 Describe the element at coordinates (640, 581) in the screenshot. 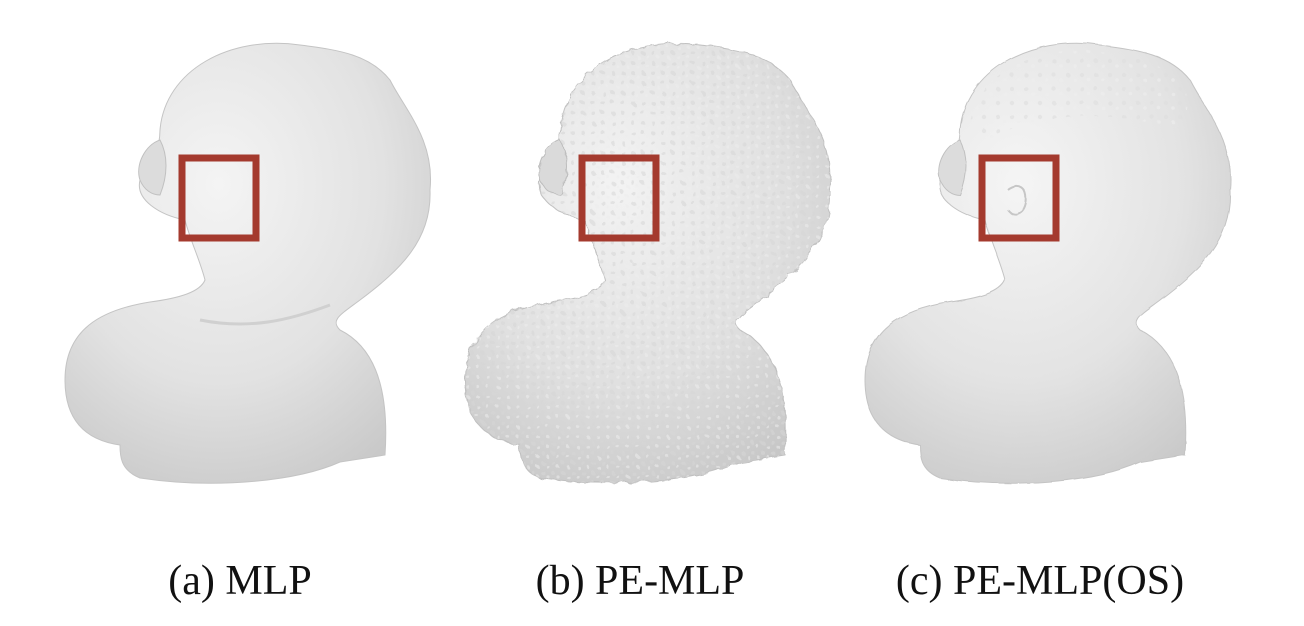

I see `panel-caption: (b) PE-MLP` at that location.